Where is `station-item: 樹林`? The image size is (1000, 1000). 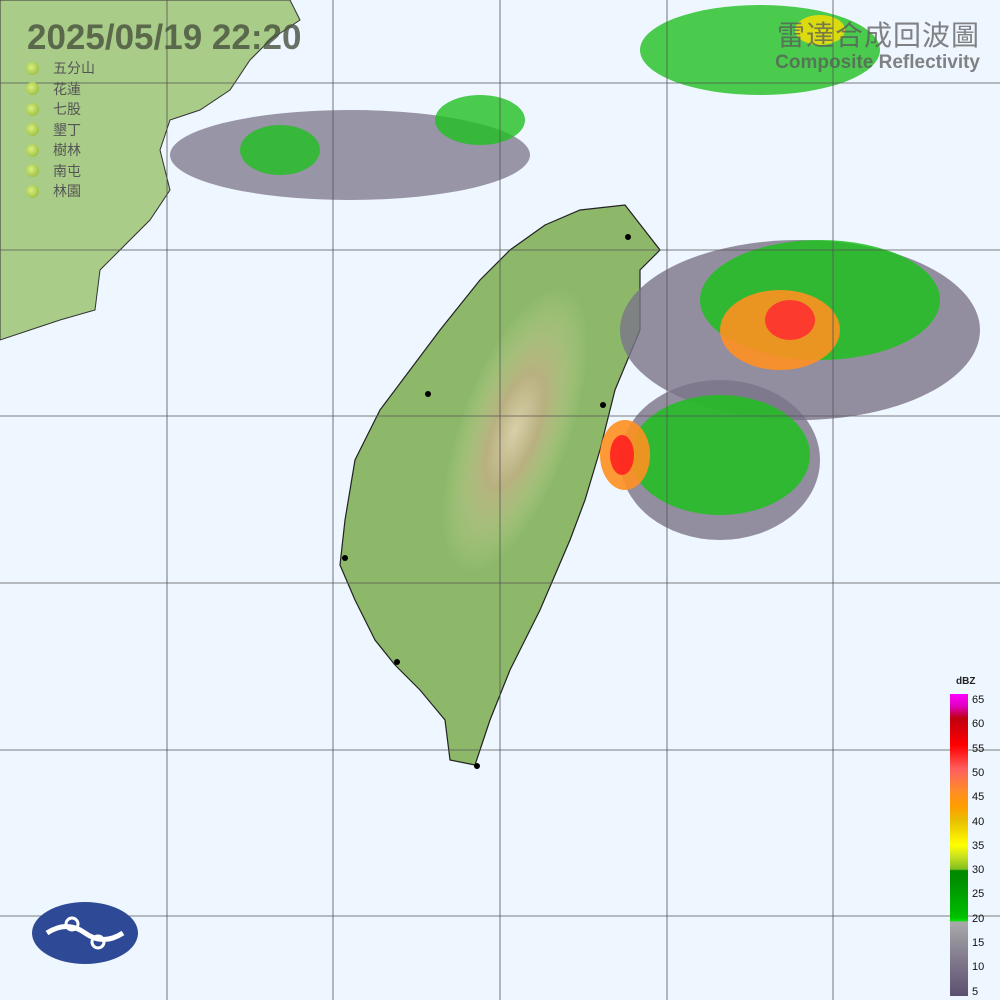 station-item: 樹林 is located at coordinates (60, 150).